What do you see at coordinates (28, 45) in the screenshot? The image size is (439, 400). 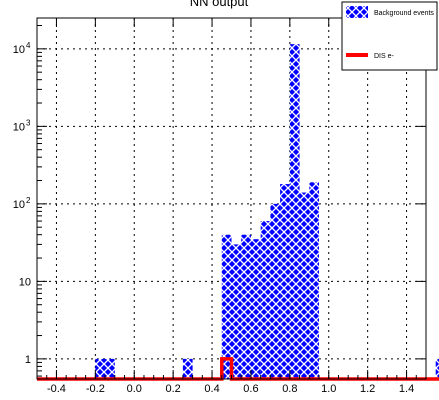 I see `y-tick-exponent: 4` at bounding box center [28, 45].